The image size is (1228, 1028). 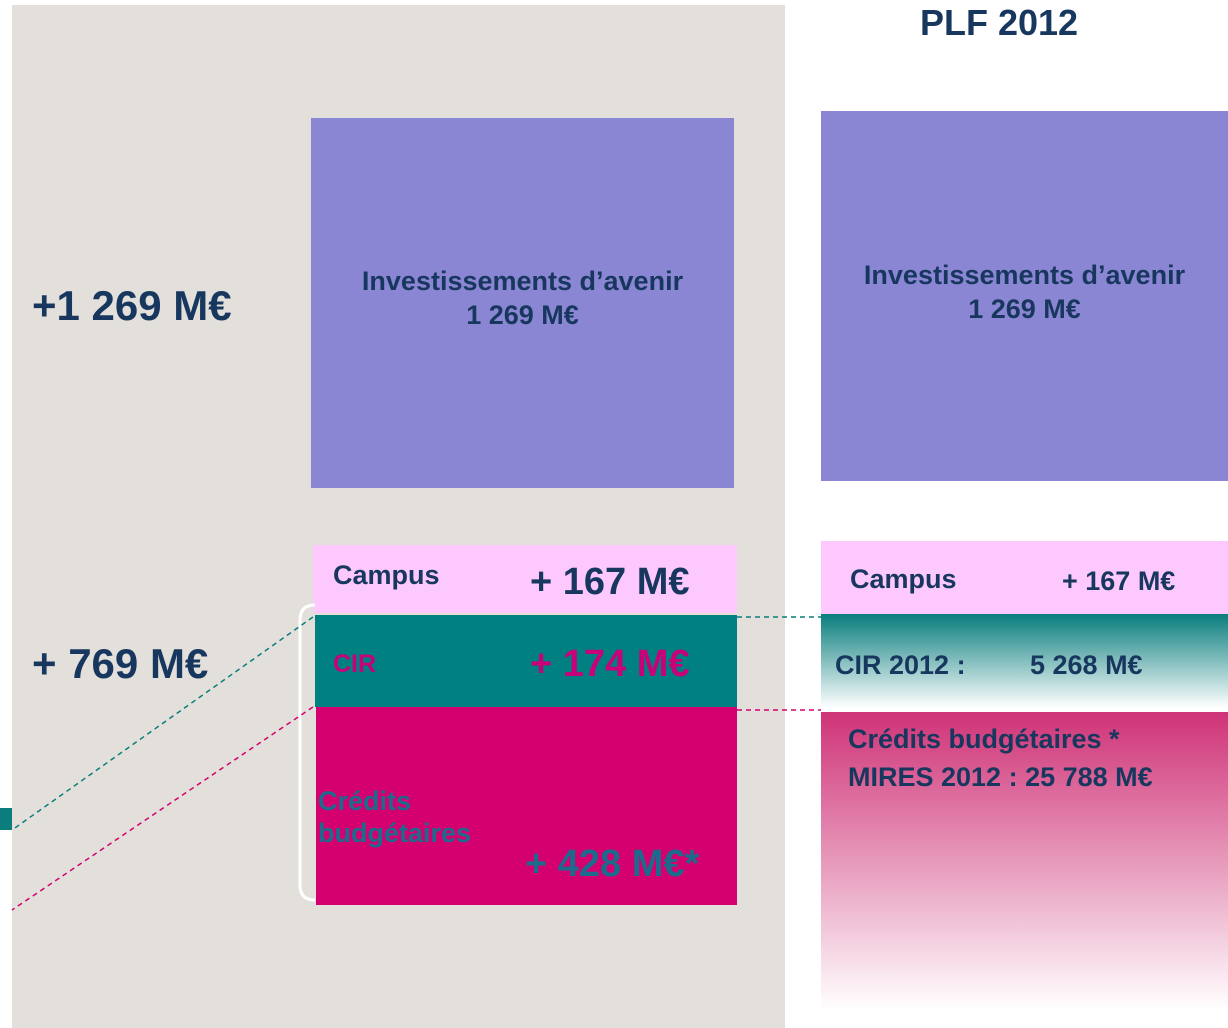 I want to click on value: + 428 M€*, so click(x=612, y=864).